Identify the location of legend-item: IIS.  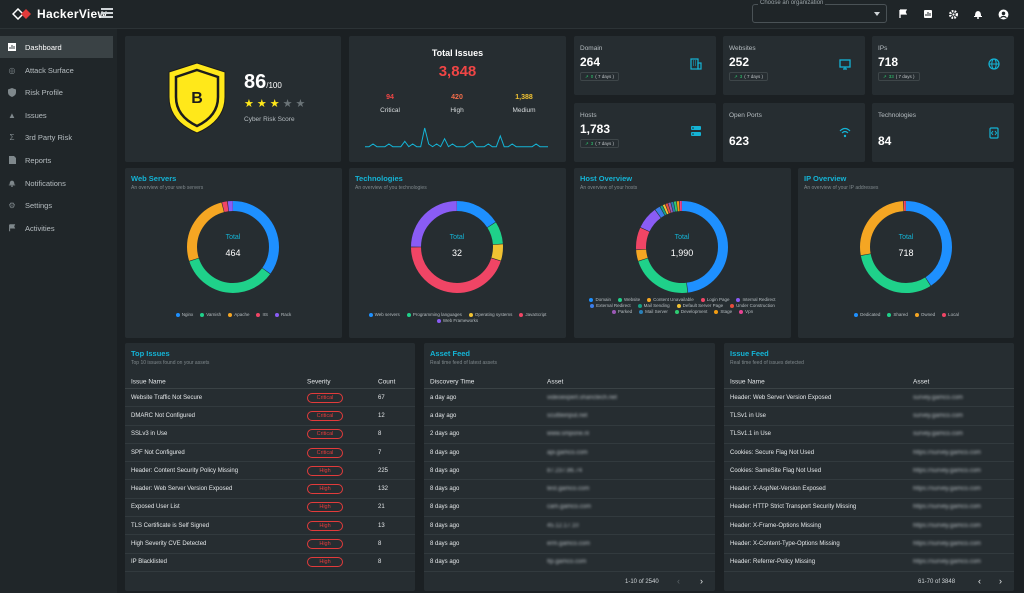
(262, 314).